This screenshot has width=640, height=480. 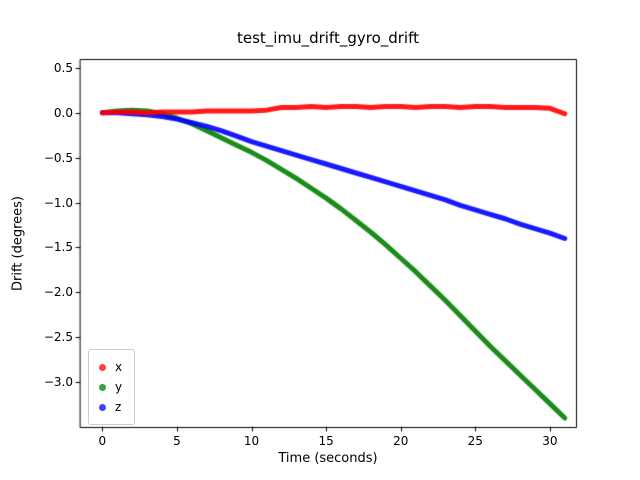 I want to click on legend-marker-y-icon, so click(x=102, y=387).